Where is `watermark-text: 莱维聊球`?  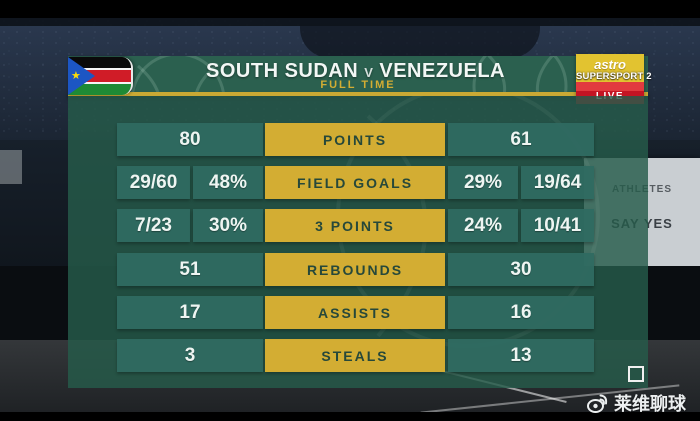
watermark-text: 莱维聊球 is located at coordinates (650, 404).